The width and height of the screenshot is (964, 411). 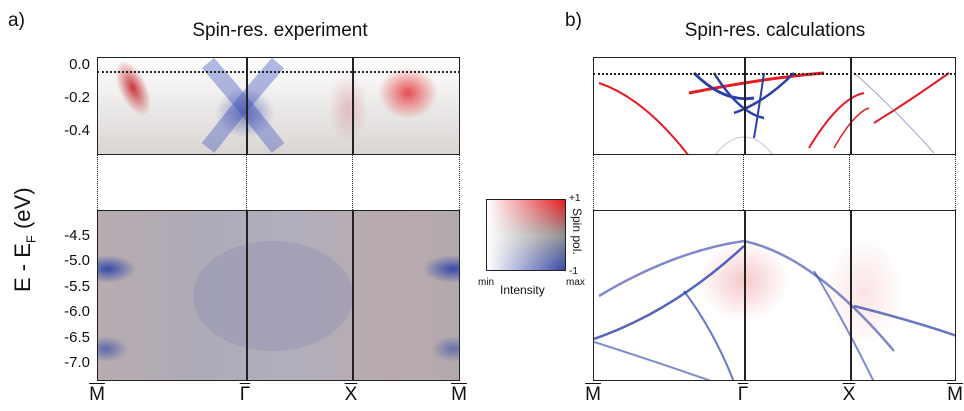 I want to click on panel-a-gap-x, so click(x=352, y=182).